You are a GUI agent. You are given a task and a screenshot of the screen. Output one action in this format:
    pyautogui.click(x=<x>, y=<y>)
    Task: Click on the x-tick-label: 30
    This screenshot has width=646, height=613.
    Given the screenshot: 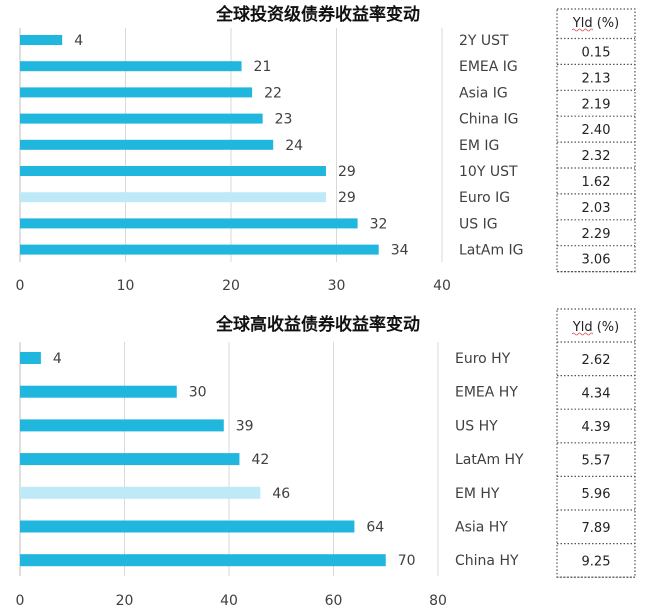 What is the action you would take?
    pyautogui.click(x=337, y=286)
    